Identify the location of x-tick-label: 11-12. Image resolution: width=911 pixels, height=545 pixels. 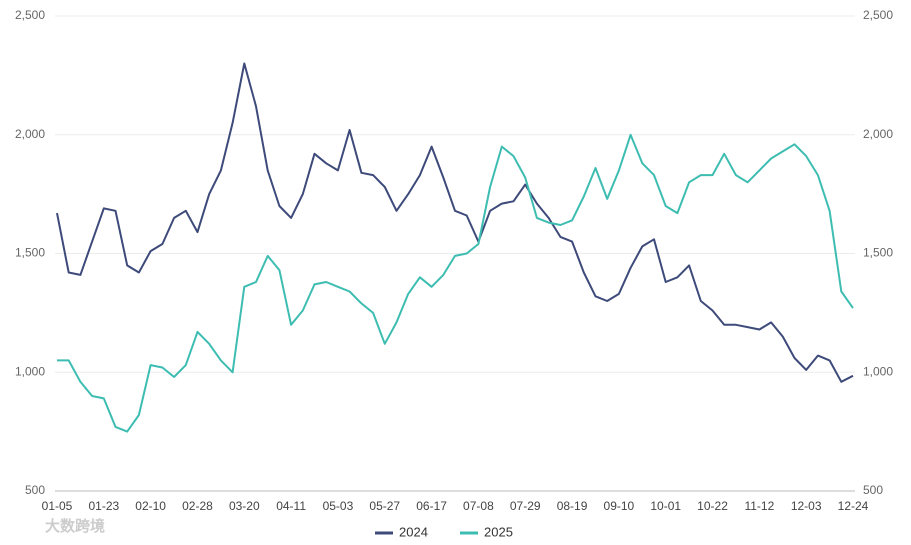
(759, 506).